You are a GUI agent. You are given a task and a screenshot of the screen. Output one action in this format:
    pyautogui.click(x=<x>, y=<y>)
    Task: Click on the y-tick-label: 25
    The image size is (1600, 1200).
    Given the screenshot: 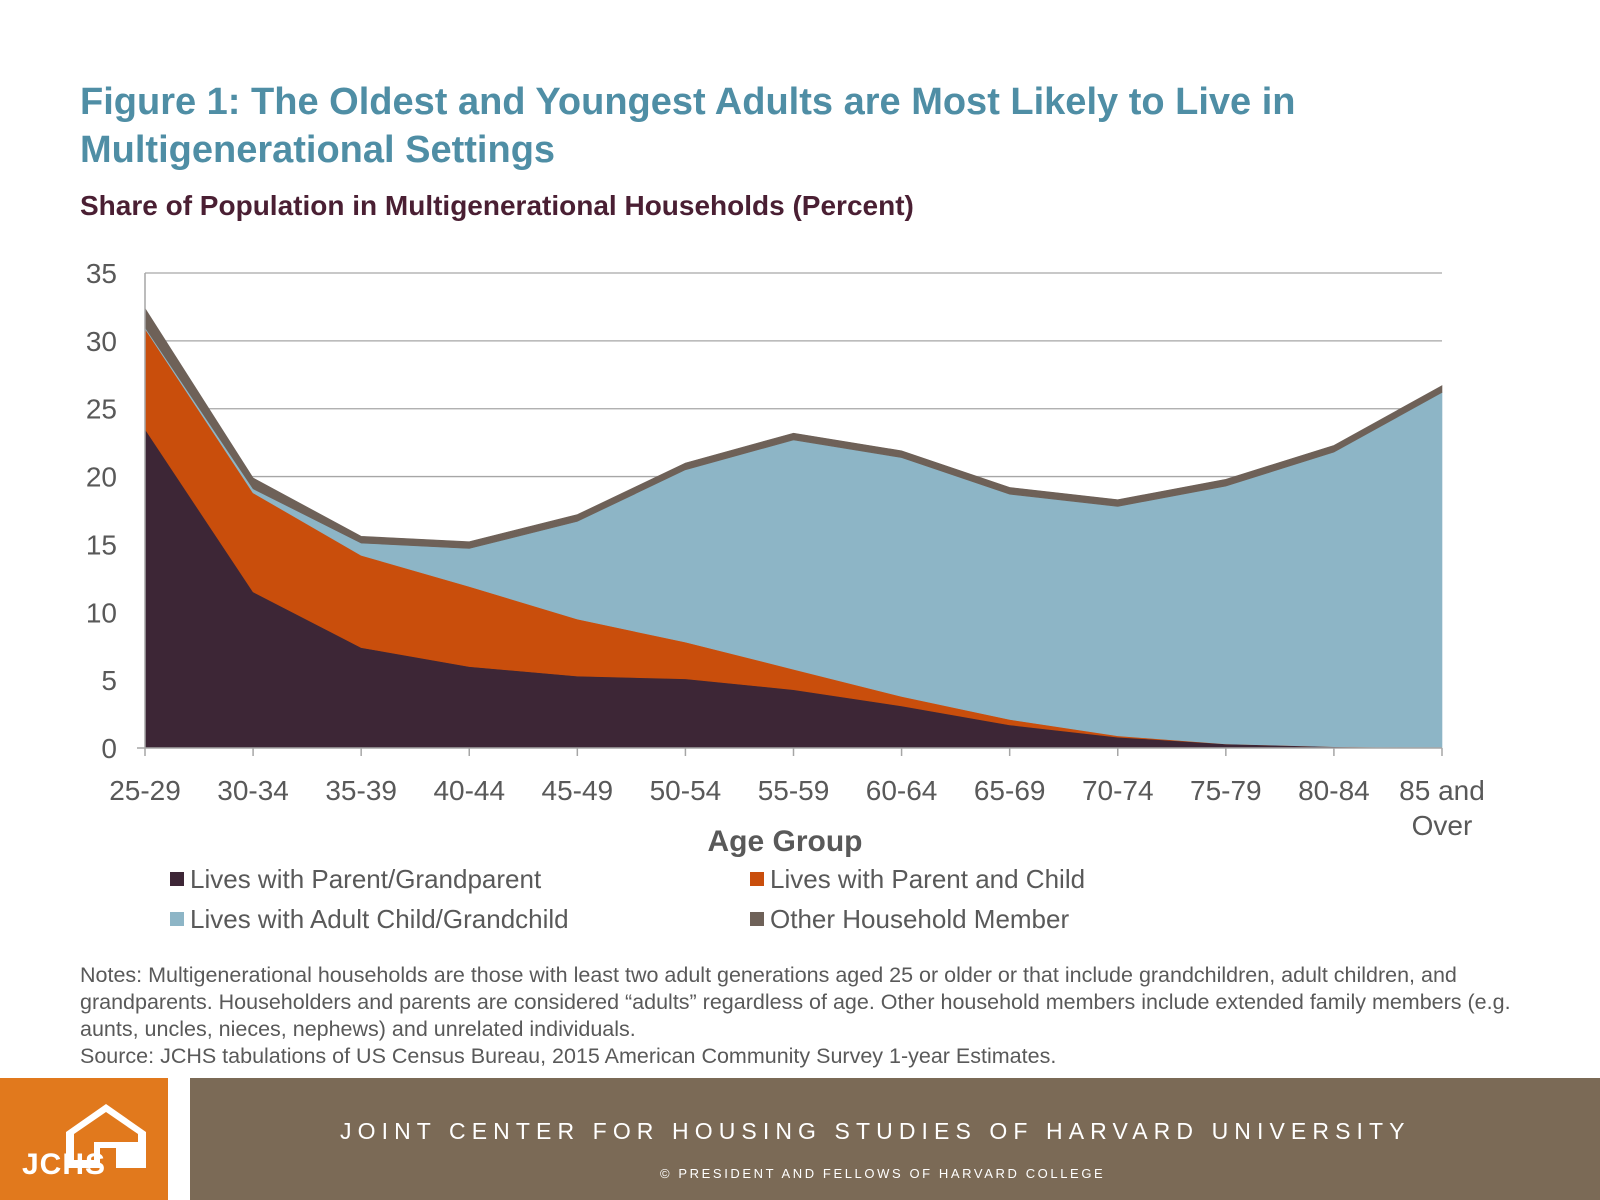 What is the action you would take?
    pyautogui.click(x=101, y=409)
    